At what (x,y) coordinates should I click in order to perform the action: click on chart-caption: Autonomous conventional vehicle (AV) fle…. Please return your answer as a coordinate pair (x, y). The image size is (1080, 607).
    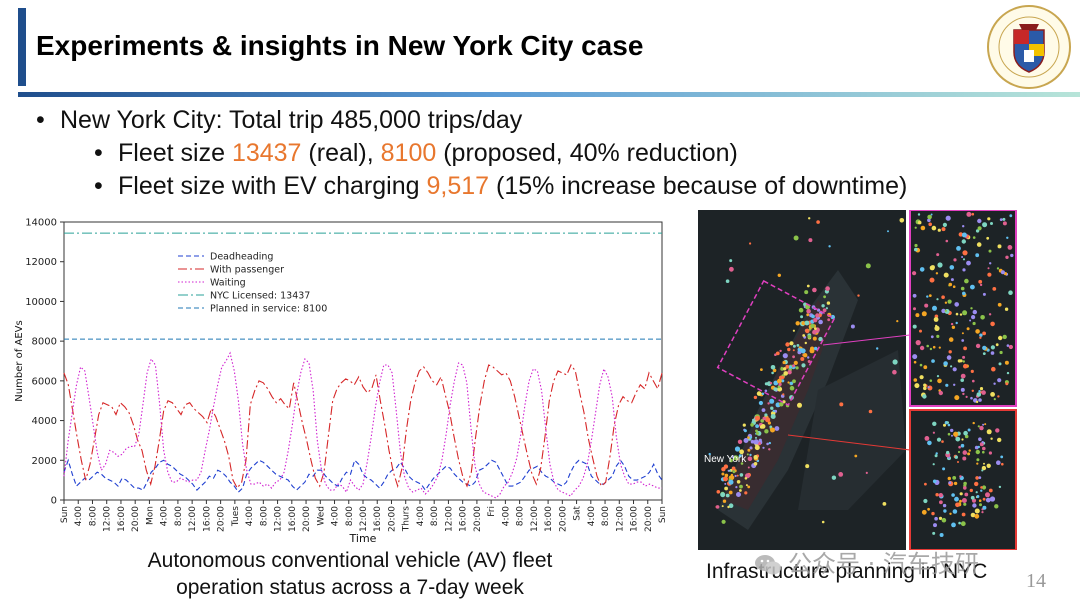
    Looking at the image, I should click on (350, 574).